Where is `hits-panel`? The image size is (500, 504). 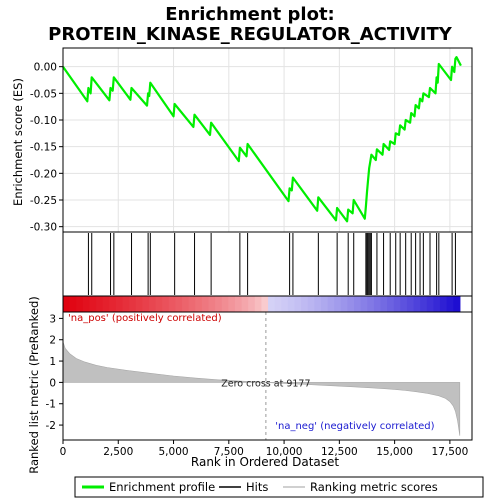 hits-panel is located at coordinates (267, 264).